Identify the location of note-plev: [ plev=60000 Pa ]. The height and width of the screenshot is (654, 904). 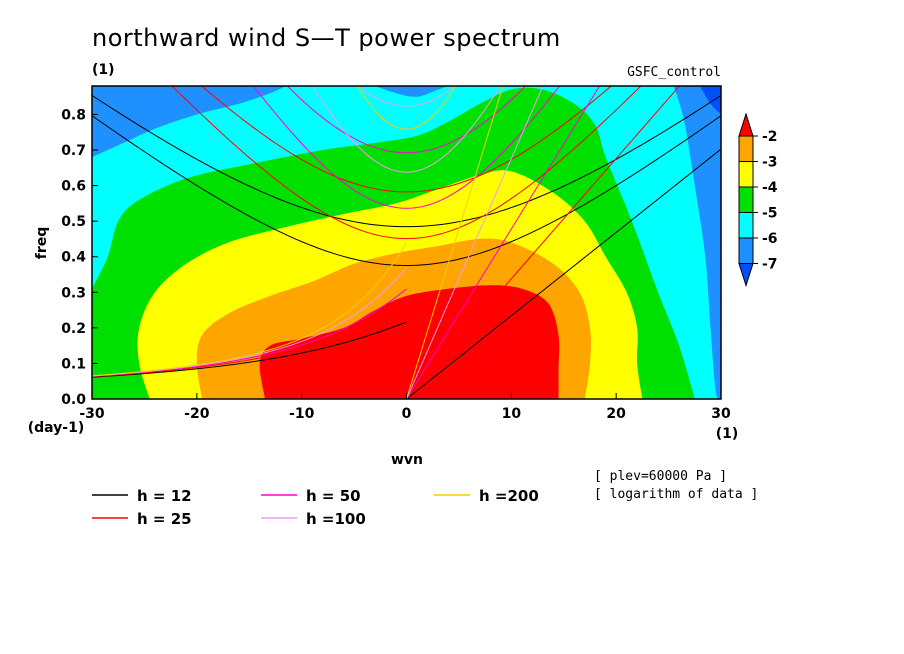
(660, 476).